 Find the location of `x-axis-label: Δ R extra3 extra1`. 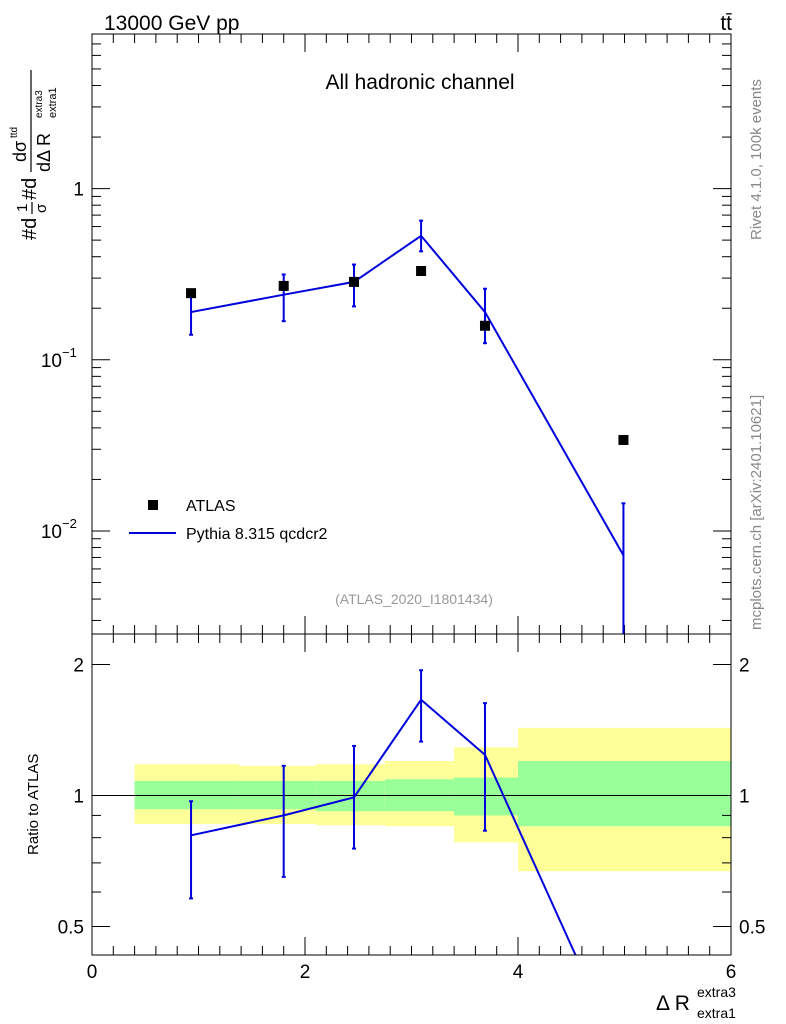

x-axis-label: Δ R extra3 extra1 is located at coordinates (696, 1002).